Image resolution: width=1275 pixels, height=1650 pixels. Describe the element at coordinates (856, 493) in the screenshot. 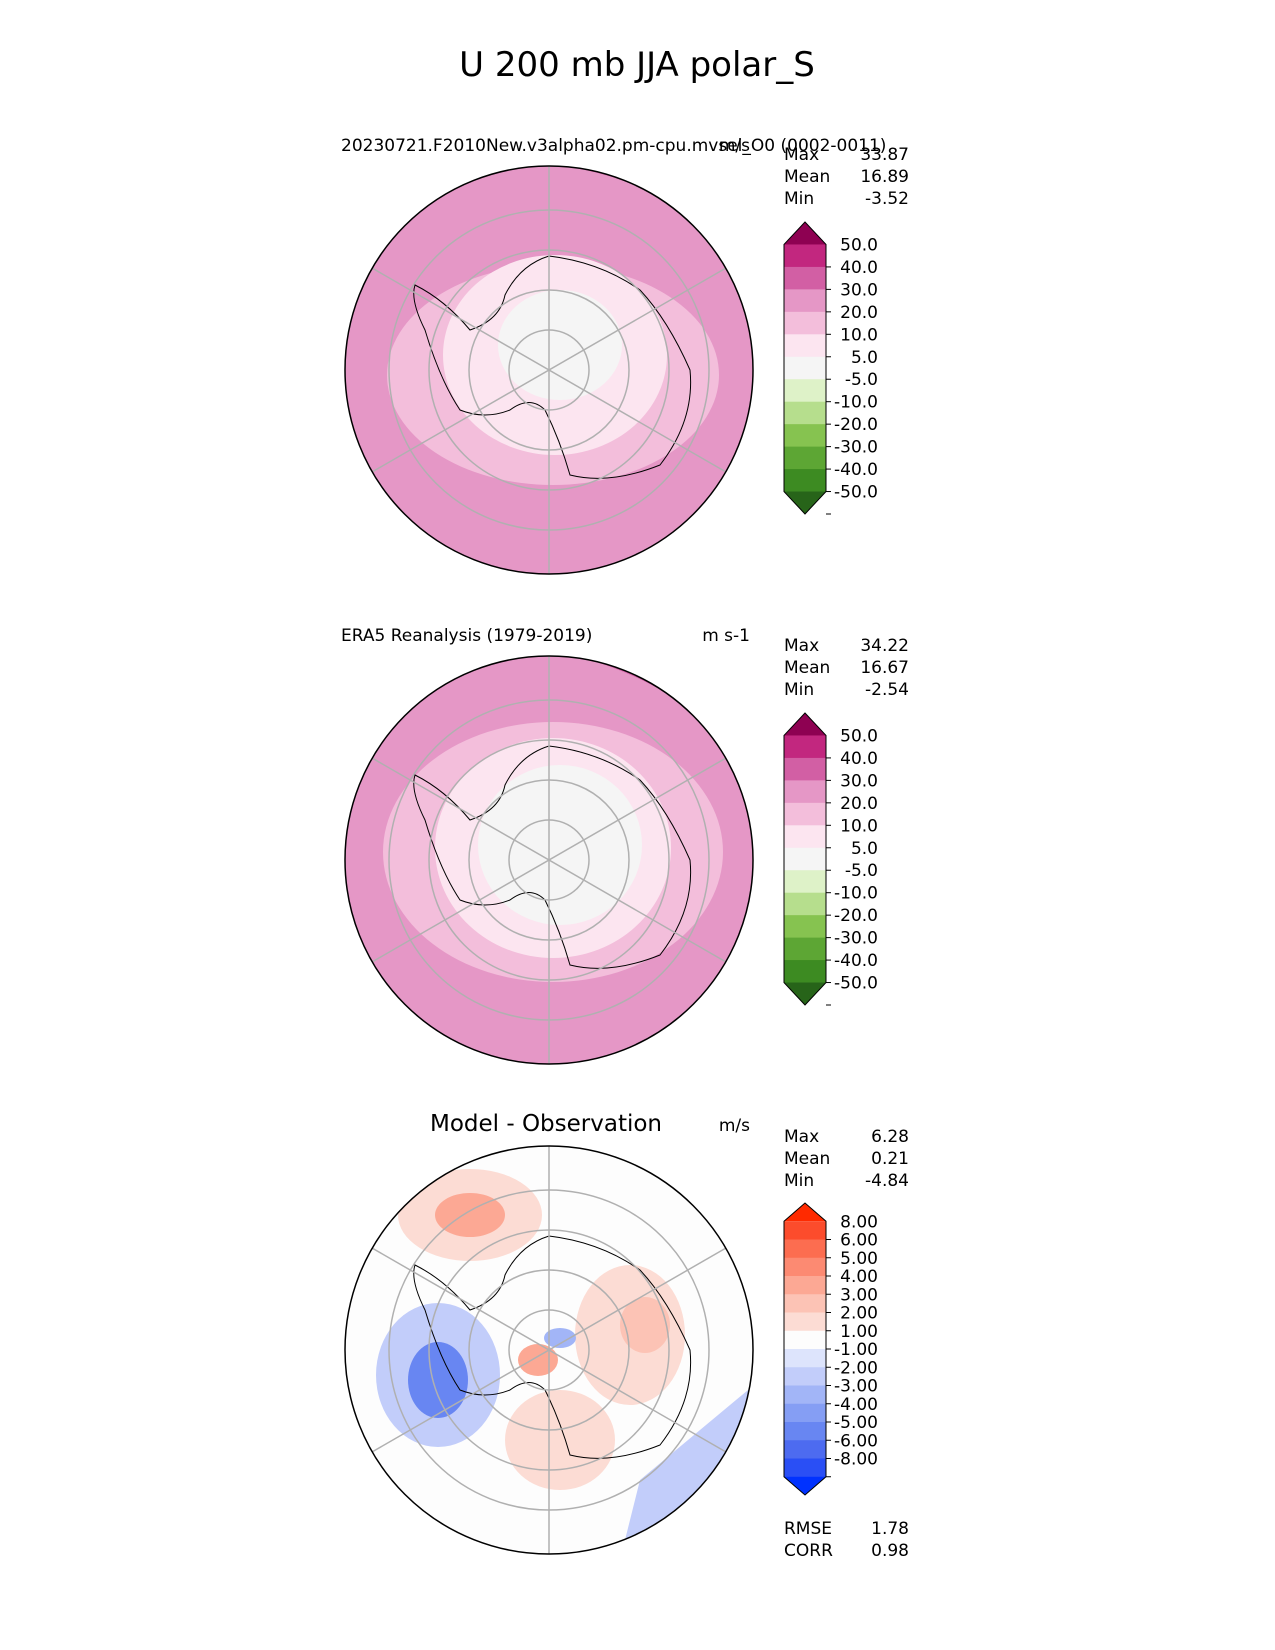

I see `colorbar-tick-label: -50.0` at that location.